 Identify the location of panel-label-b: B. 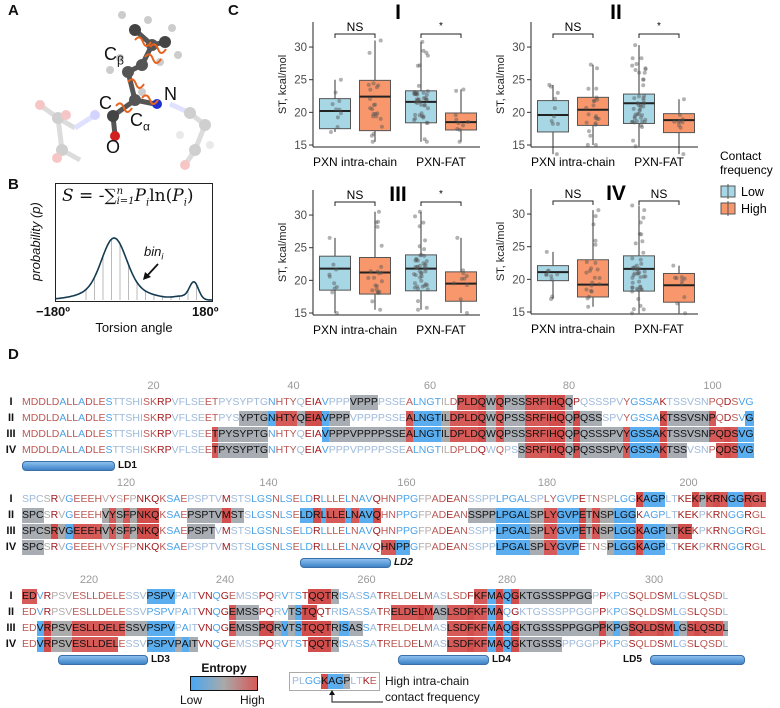
(13, 184).